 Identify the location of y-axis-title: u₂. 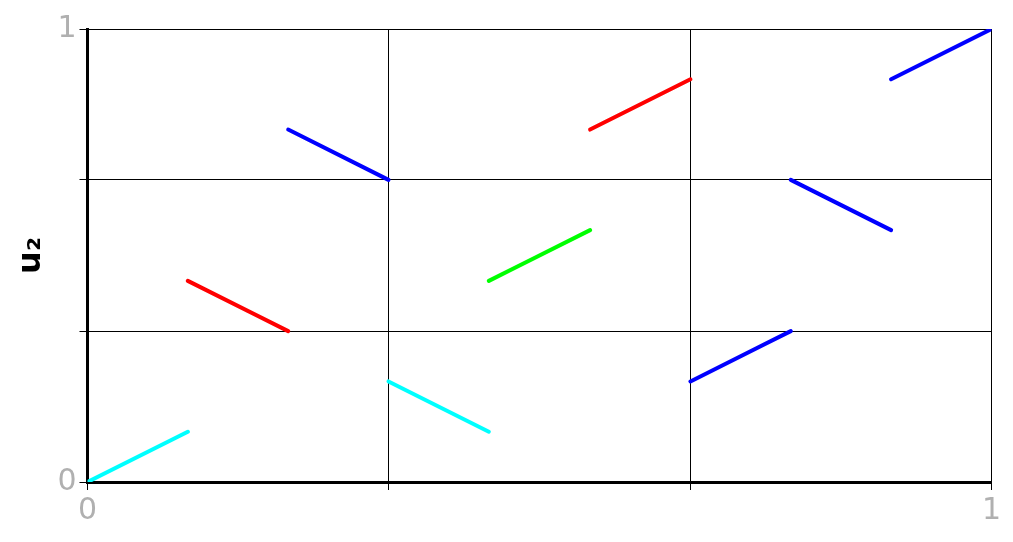
(28, 255).